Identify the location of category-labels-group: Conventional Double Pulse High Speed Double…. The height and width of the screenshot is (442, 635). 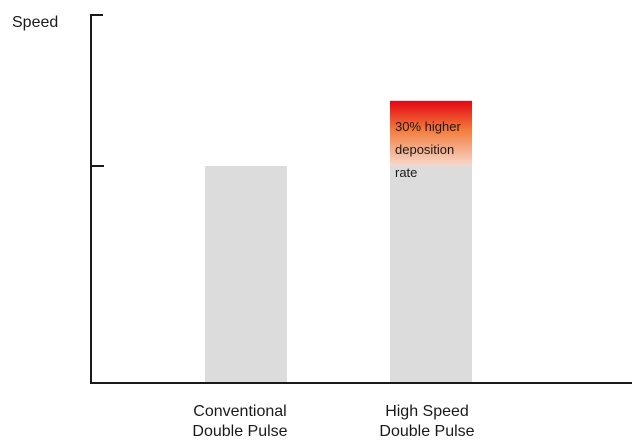
(333, 421).